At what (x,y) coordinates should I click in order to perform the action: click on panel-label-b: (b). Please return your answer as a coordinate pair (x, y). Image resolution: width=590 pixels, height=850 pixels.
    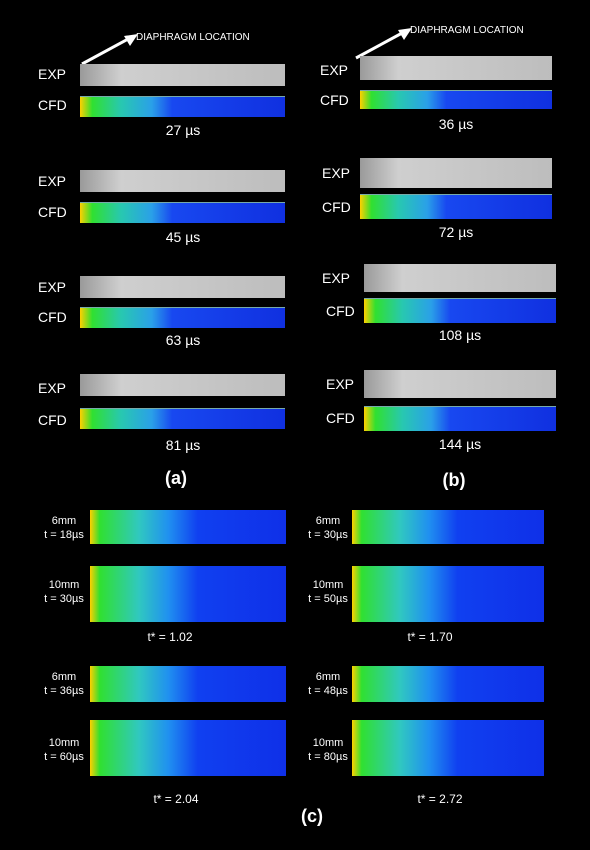
    Looking at the image, I should click on (454, 480).